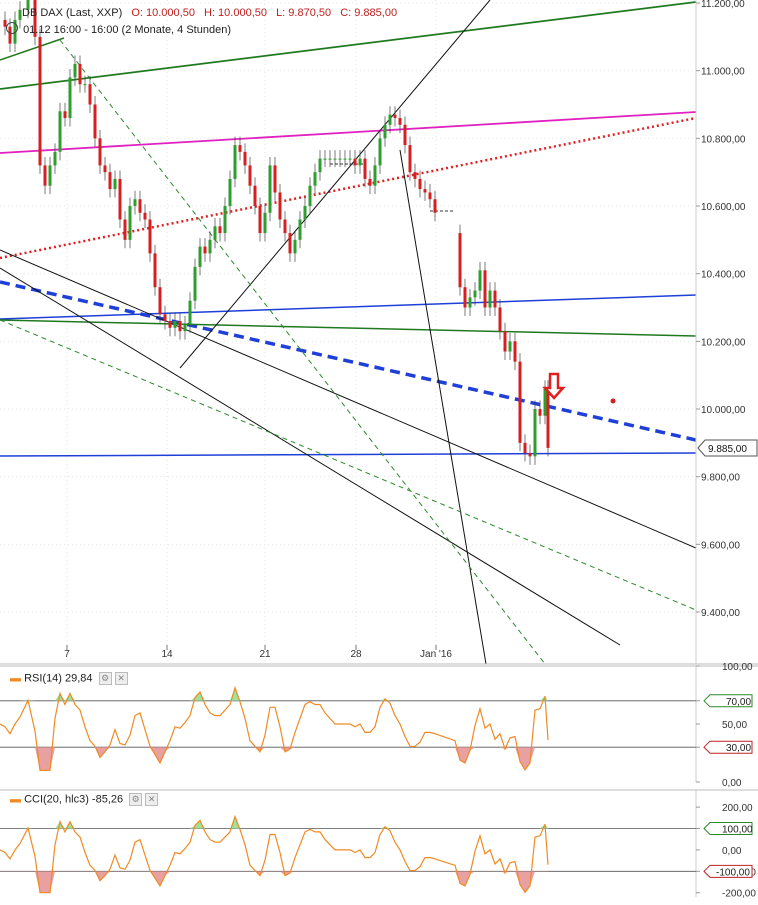 This screenshot has width=758, height=905. What do you see at coordinates (720, 478) in the screenshot?
I see `price-tick-label: 9.800,00` at bounding box center [720, 478].